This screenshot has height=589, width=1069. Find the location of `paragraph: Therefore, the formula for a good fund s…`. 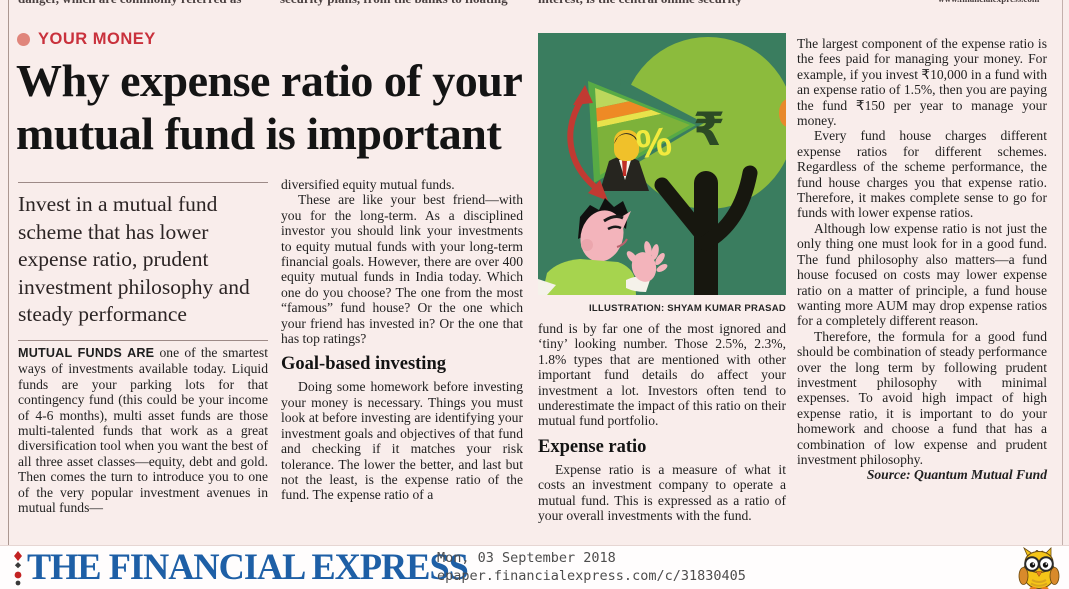

paragraph: Therefore, the formula for a good fund s… is located at coordinates (922, 397).